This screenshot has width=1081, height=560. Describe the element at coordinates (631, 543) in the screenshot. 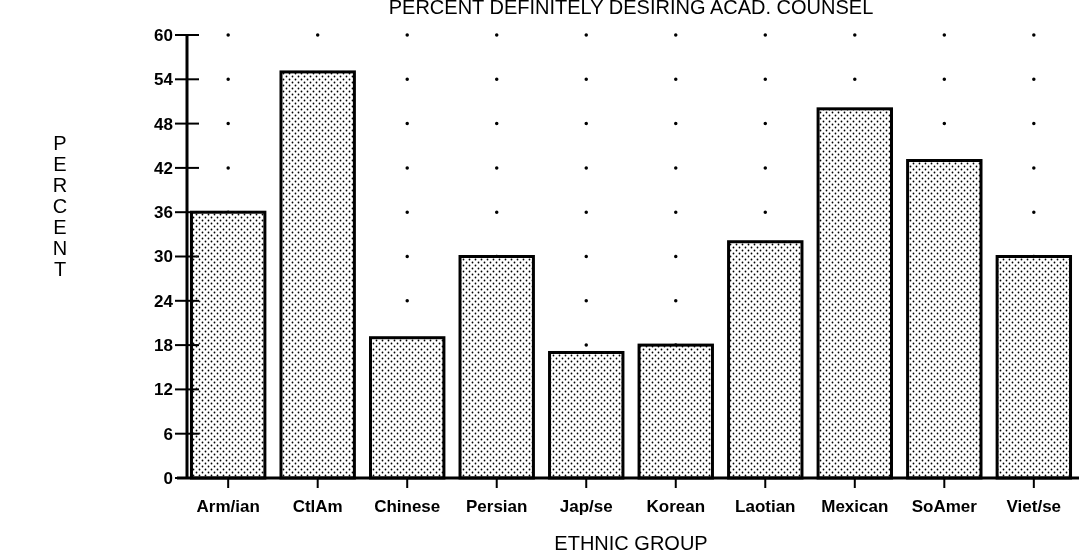

I see `x-axis-title: ETHNIC GROUP` at that location.